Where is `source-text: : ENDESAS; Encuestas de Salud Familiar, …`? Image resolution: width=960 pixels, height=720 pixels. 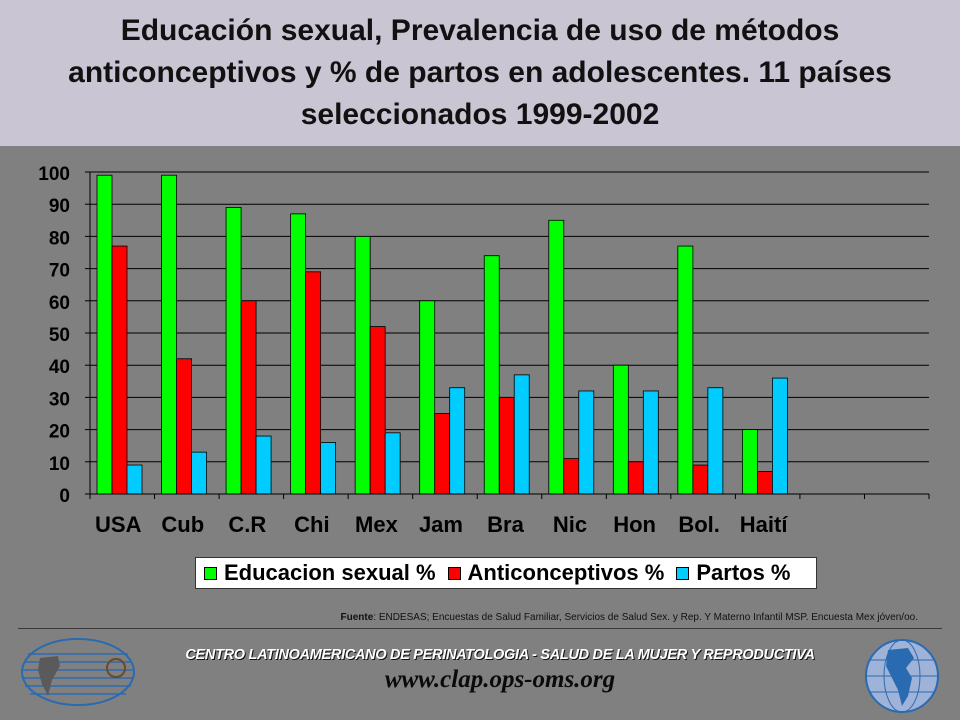
source-text: : ENDESAS; Encuestas de Salud Familiar, … is located at coordinates (645, 617).